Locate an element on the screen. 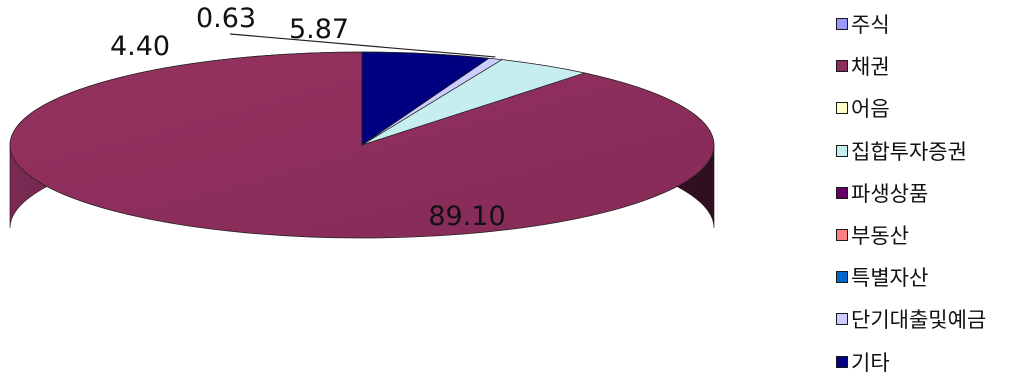  legend-item: 특별자산 is located at coordinates (911, 277).